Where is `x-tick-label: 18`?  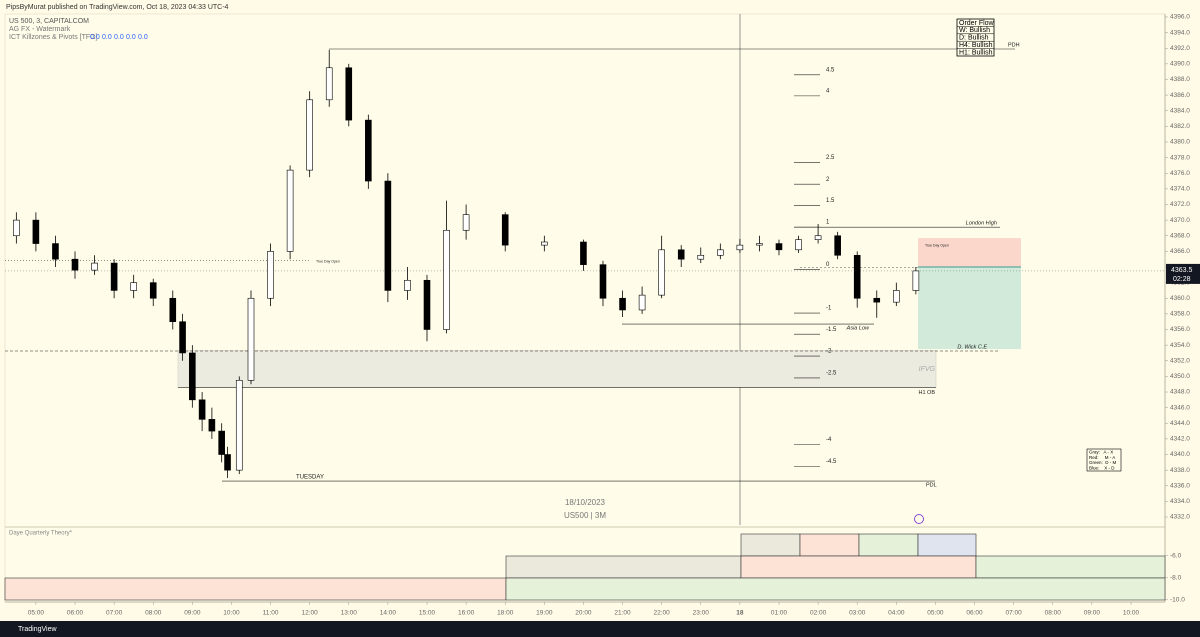
x-tick-label: 18 is located at coordinates (740, 613).